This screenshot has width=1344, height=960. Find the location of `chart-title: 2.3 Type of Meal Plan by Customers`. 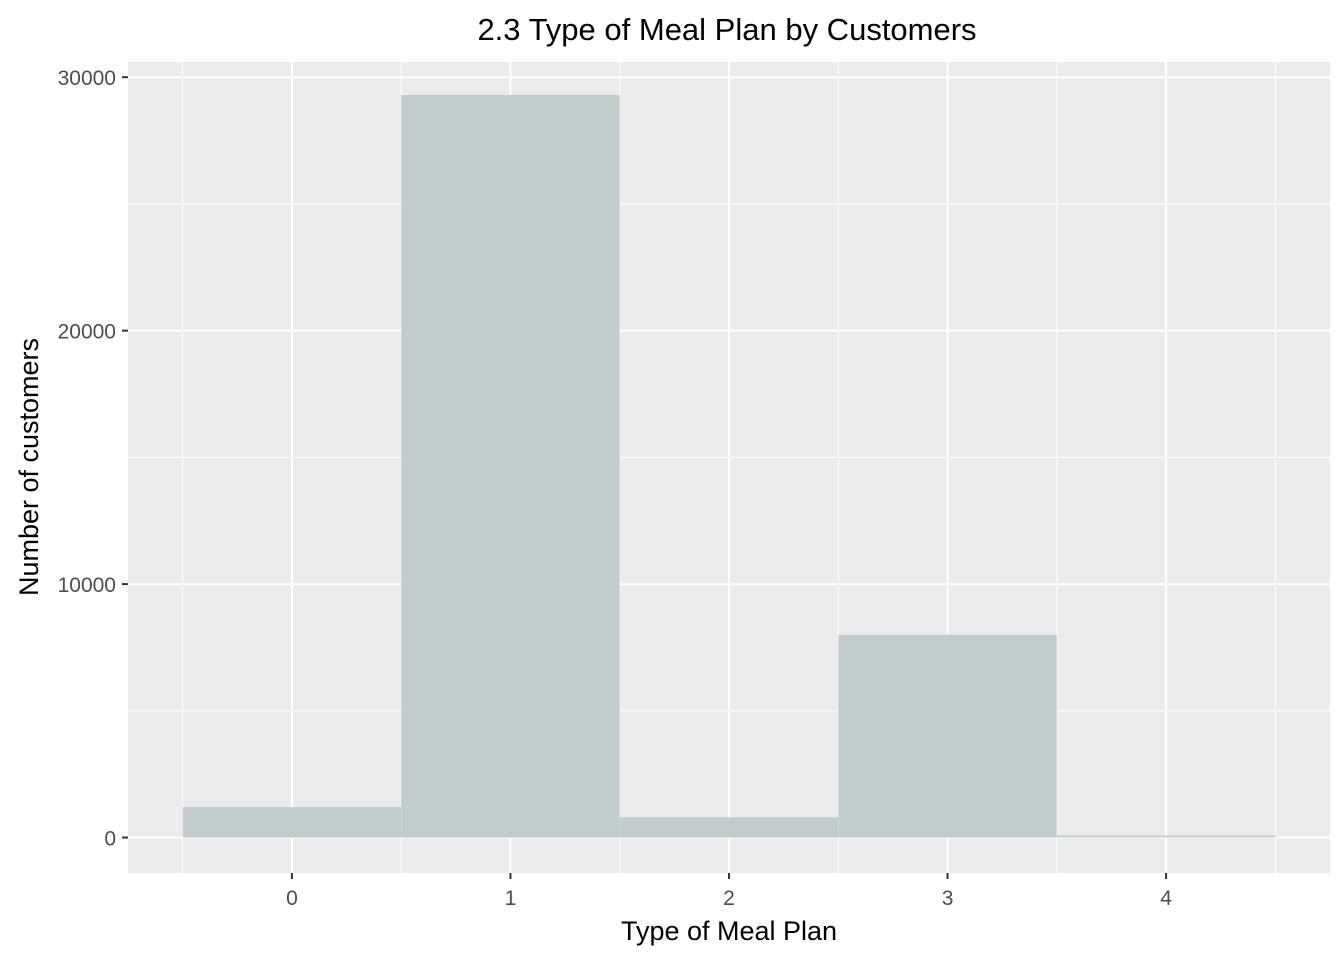

chart-title: 2.3 Type of Meal Plan by Customers is located at coordinates (726, 29).